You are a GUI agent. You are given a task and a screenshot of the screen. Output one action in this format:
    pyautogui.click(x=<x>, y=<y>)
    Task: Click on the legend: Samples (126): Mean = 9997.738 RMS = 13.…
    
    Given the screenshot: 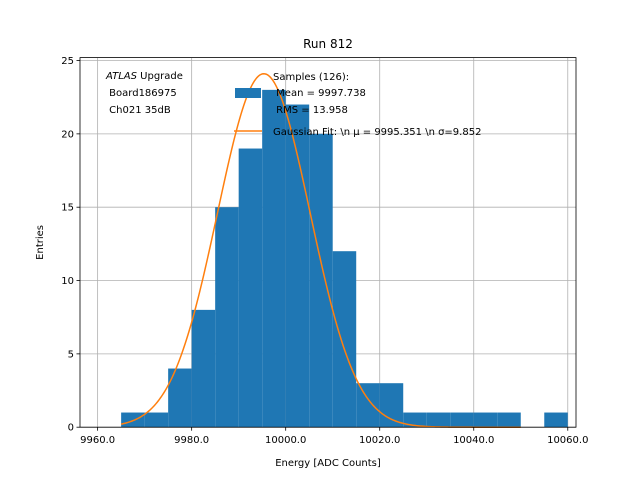 What is the action you would take?
    pyautogui.click(x=357, y=105)
    